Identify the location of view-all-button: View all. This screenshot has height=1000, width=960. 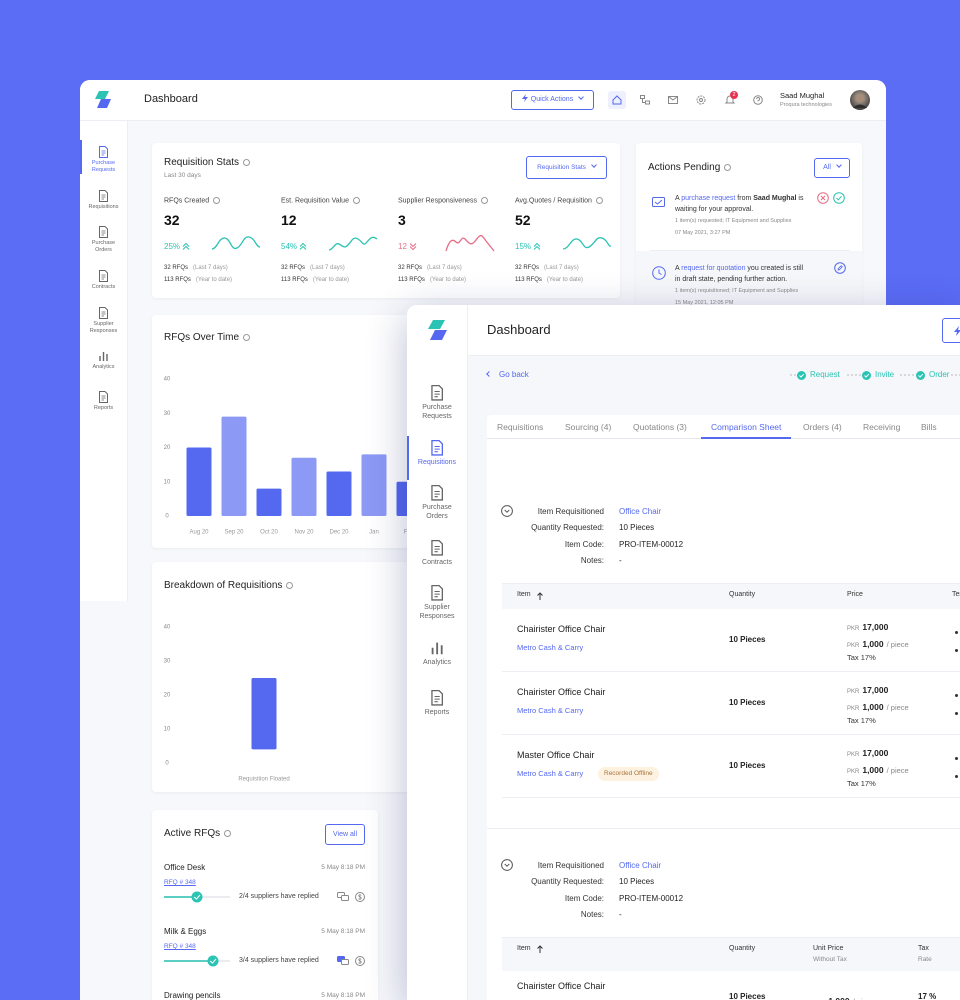
(345, 834).